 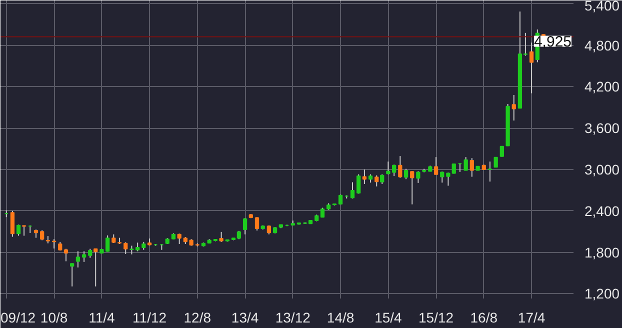 I want to click on y-tick-label: 3,000, so click(x=602, y=170).